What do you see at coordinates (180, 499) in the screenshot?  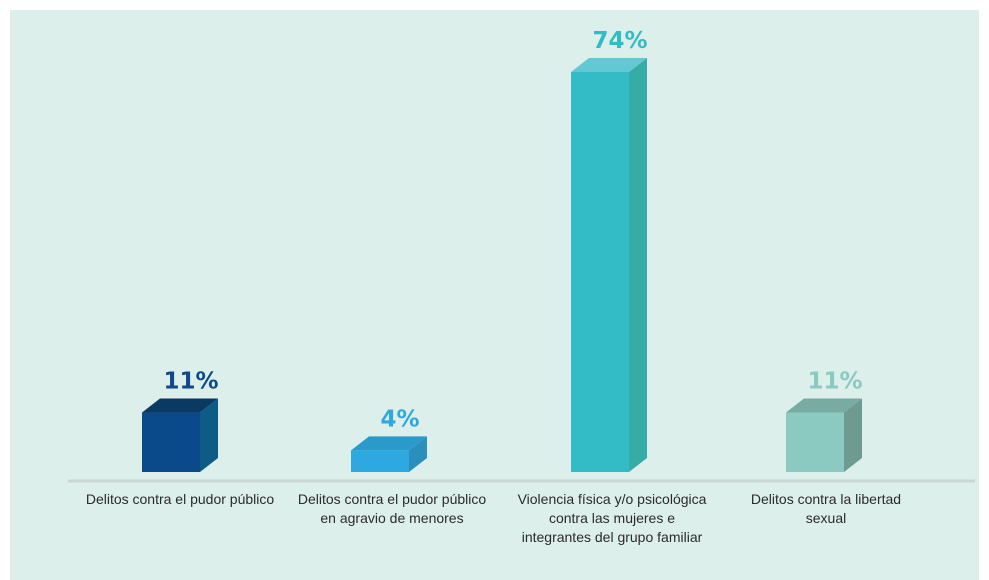 I see `category-label: Delitos contra el pudor público` at bounding box center [180, 499].